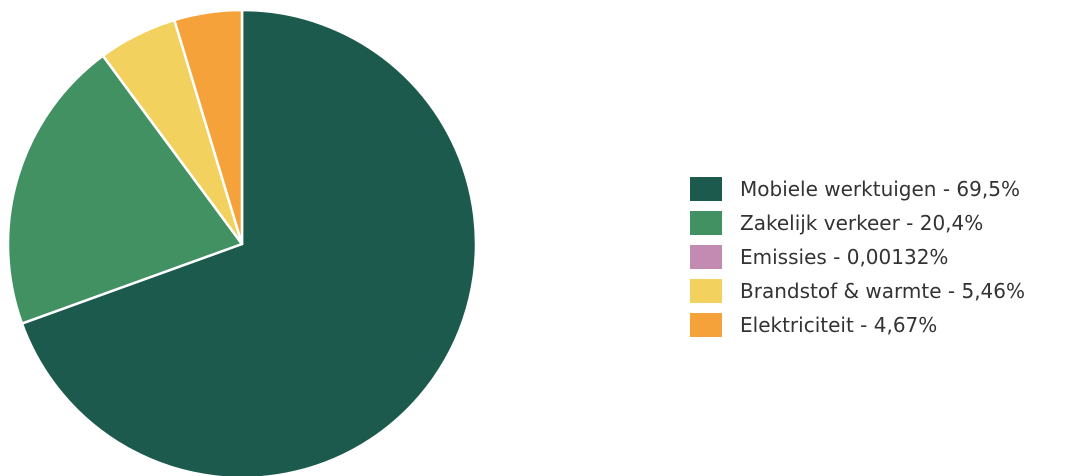 The image size is (1080, 476). What do you see at coordinates (844, 257) in the screenshot?
I see `legend-label: Emissies - 0,00132%` at bounding box center [844, 257].